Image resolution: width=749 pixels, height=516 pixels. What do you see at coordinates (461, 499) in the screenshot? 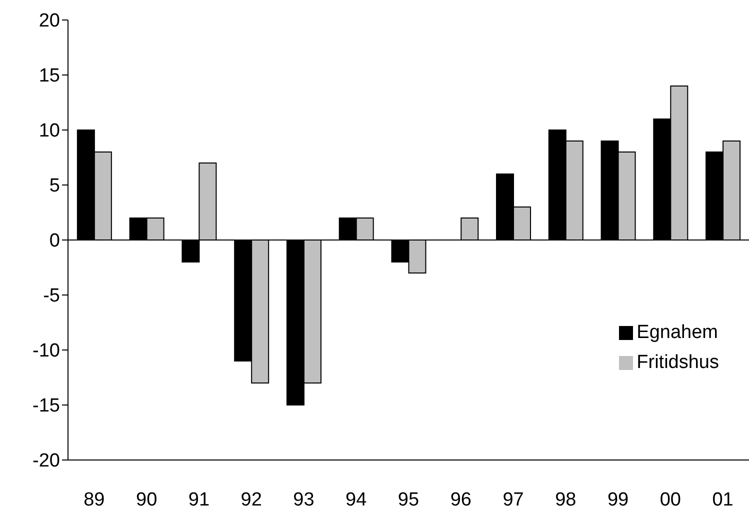
I see `x-tick-label: 96` at bounding box center [461, 499].